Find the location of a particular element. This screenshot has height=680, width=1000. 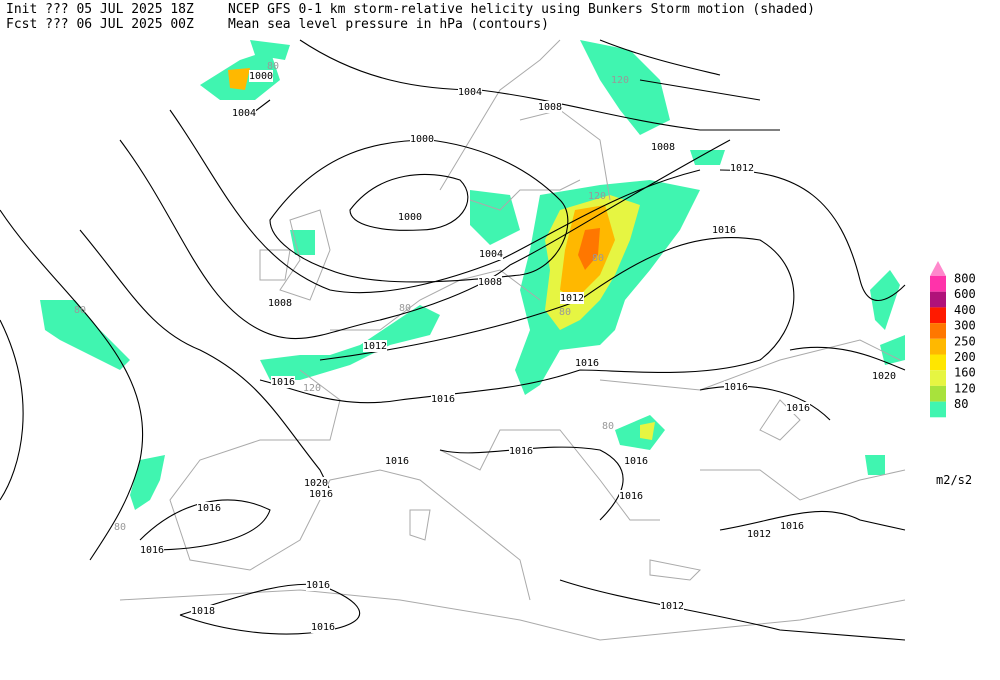

legend-label: 120 is located at coordinates (965, 388).